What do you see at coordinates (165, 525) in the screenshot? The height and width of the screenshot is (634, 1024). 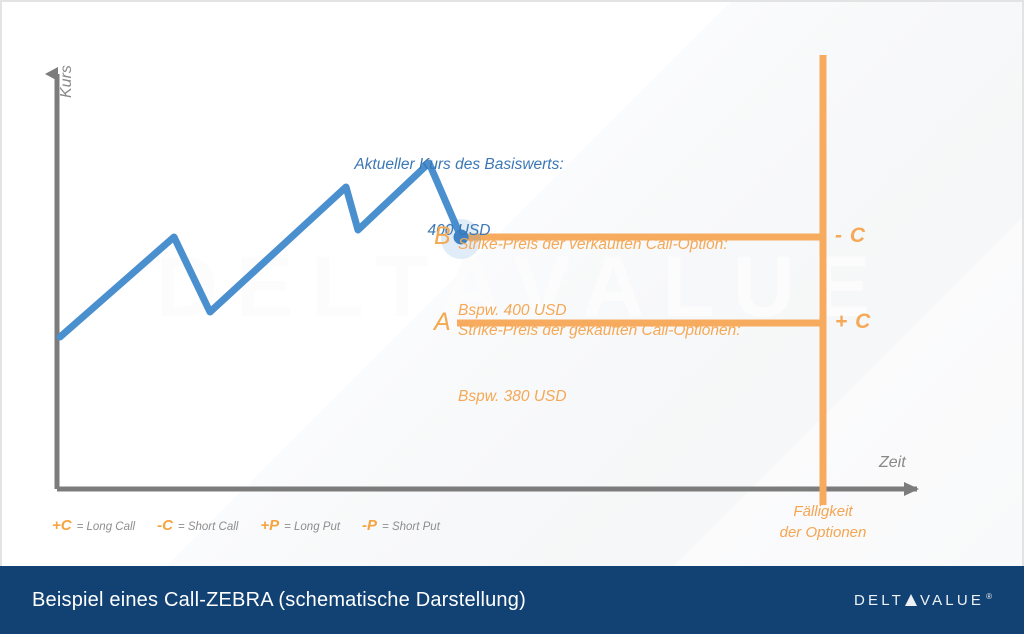 I see `legend-symbol-short-call: -C` at bounding box center [165, 525].